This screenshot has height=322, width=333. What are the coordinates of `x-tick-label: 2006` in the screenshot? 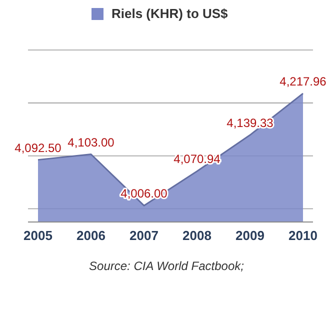 It's located at (91, 235).